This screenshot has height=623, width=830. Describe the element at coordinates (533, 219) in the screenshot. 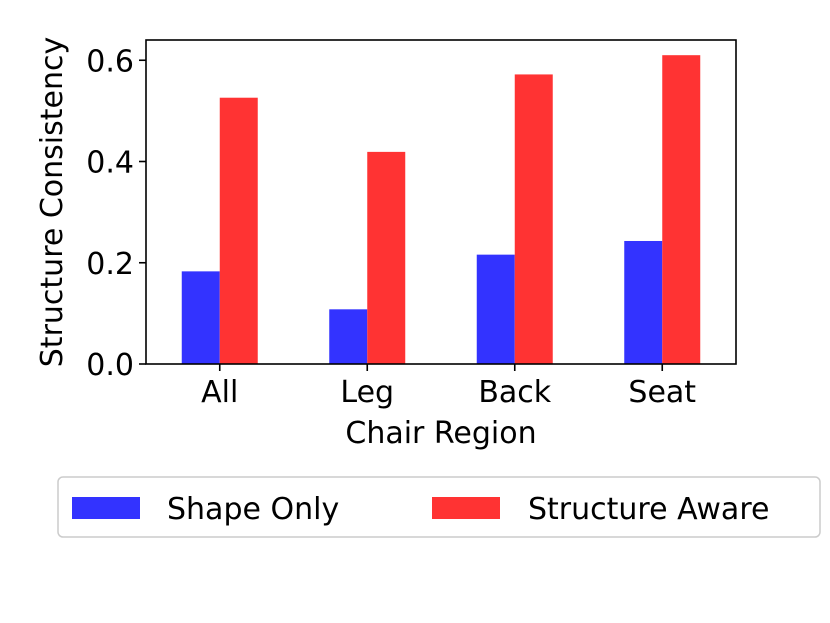

I see `bar-structure-aware-back` at that location.